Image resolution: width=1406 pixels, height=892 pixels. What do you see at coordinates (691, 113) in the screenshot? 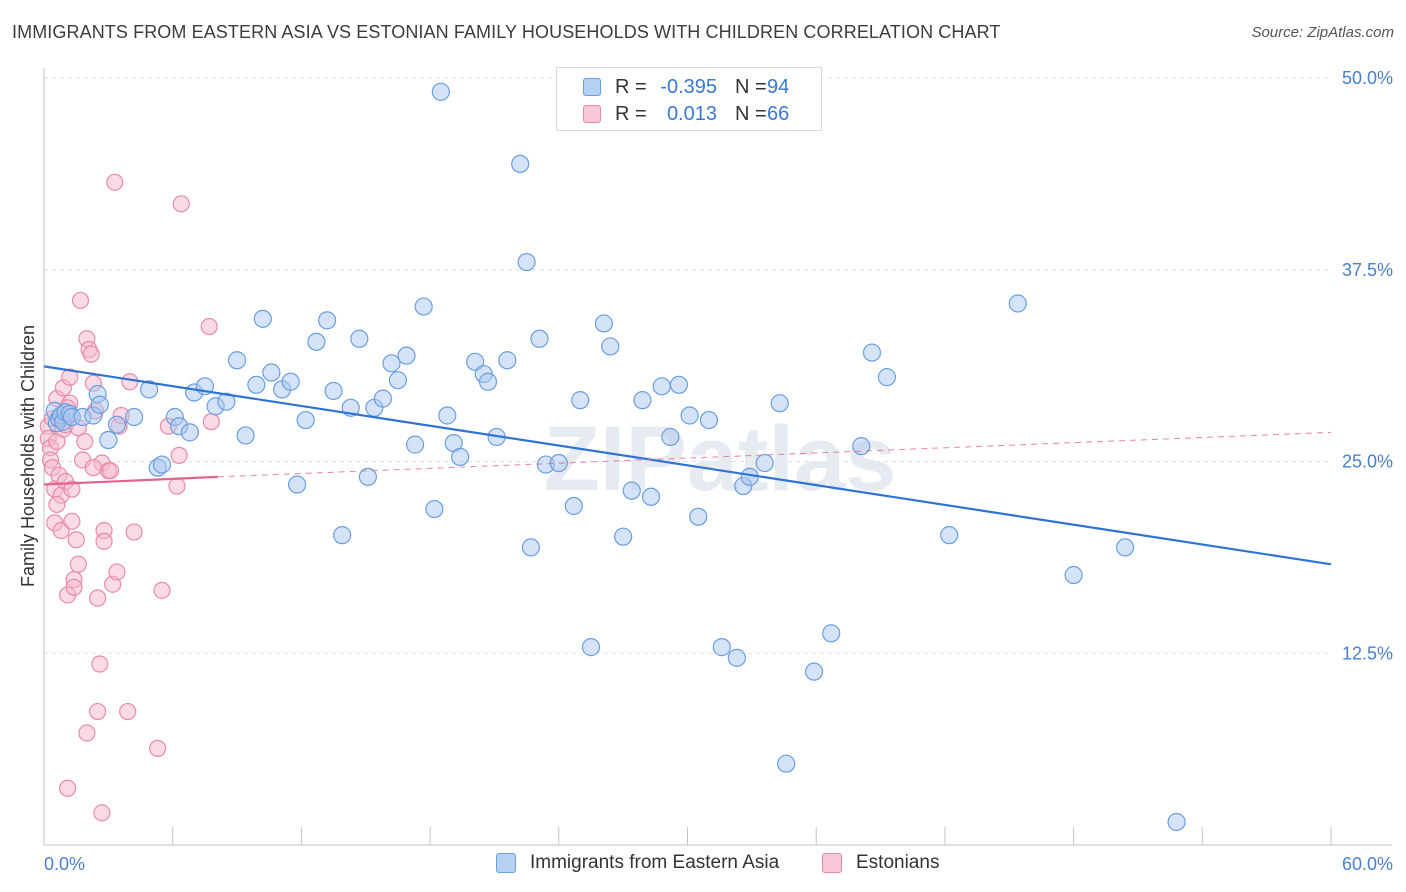
I see `legend-r-value: 0.013` at bounding box center [691, 113].